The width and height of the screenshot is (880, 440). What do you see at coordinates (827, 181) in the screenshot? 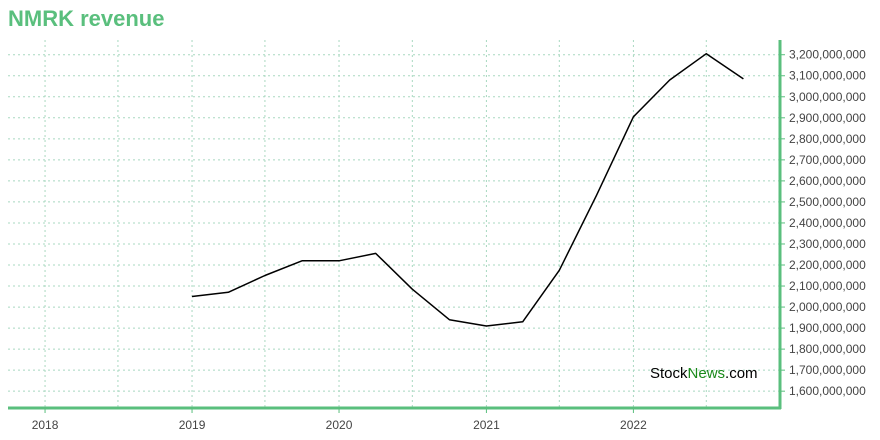
I see `y-tick-label: 2,600,000,000` at bounding box center [827, 181].